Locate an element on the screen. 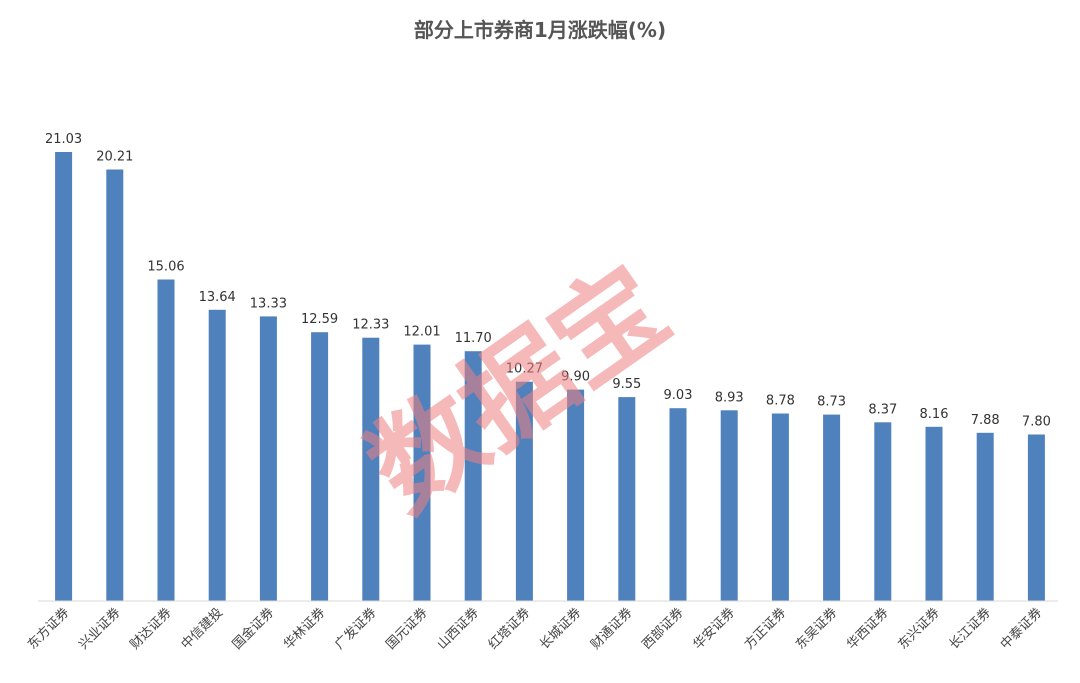 Image resolution: width=1080 pixels, height=683 pixels. category-label-1: 兴业证券 is located at coordinates (100, 629).